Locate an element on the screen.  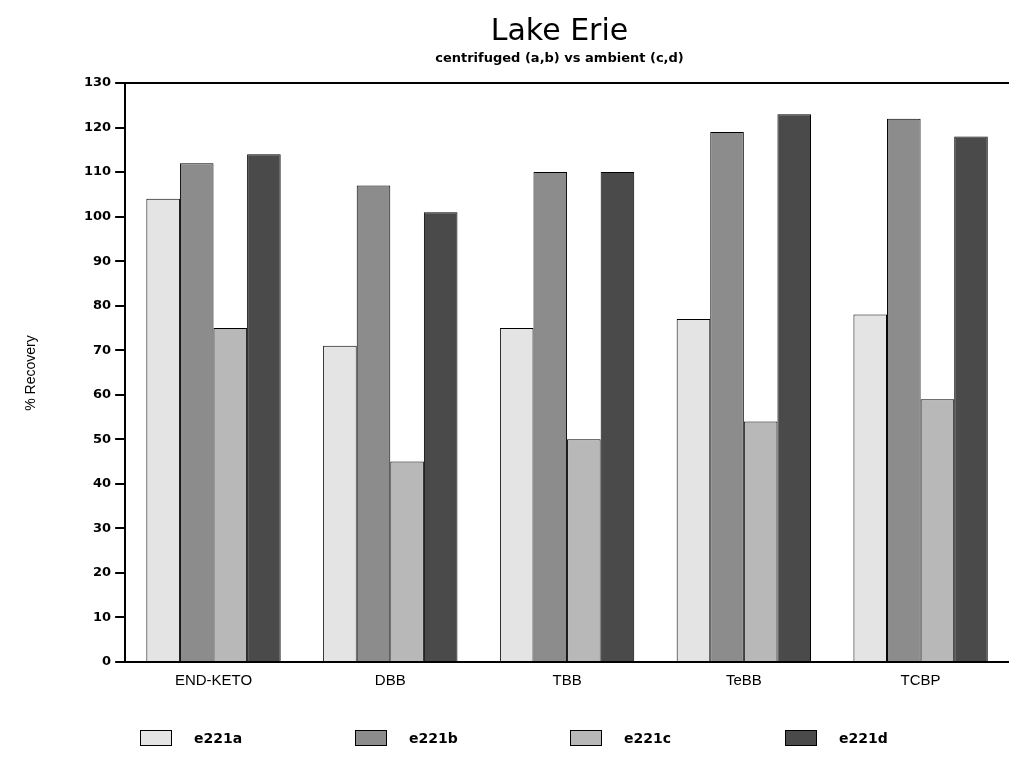
y-axis-title: % Recovery is located at coordinates (30, 373).